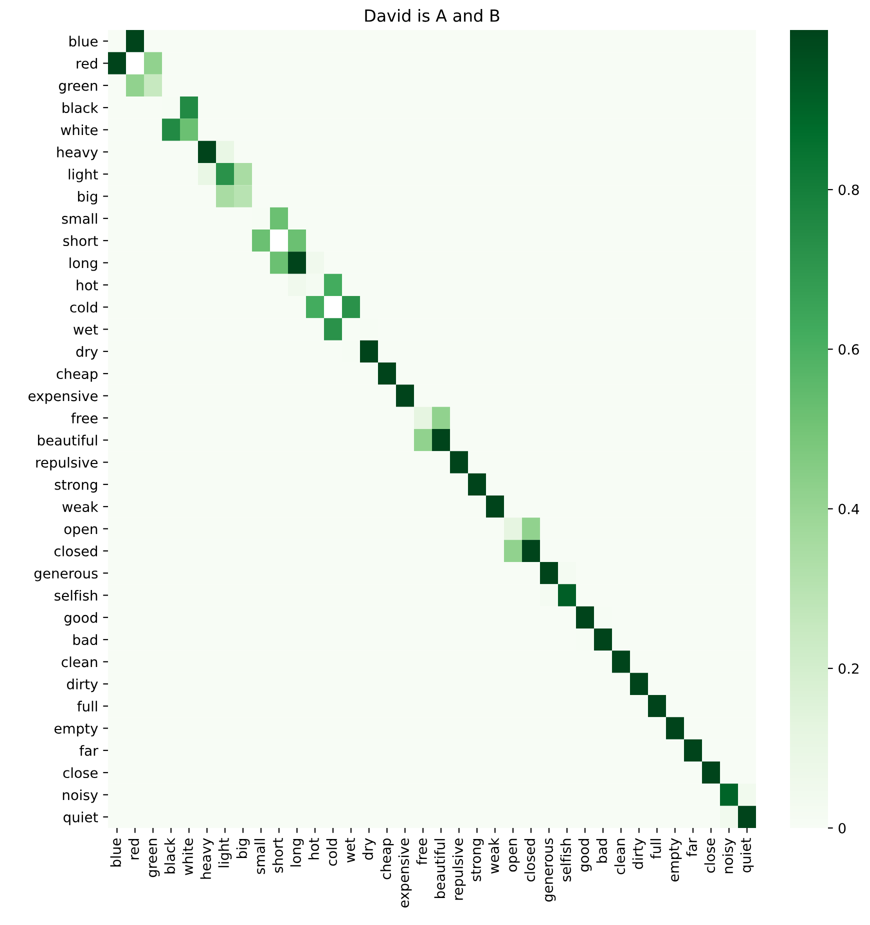 This screenshot has width=870, height=925. What do you see at coordinates (63, 397) in the screenshot?
I see `y-tick-label: expensive` at bounding box center [63, 397].